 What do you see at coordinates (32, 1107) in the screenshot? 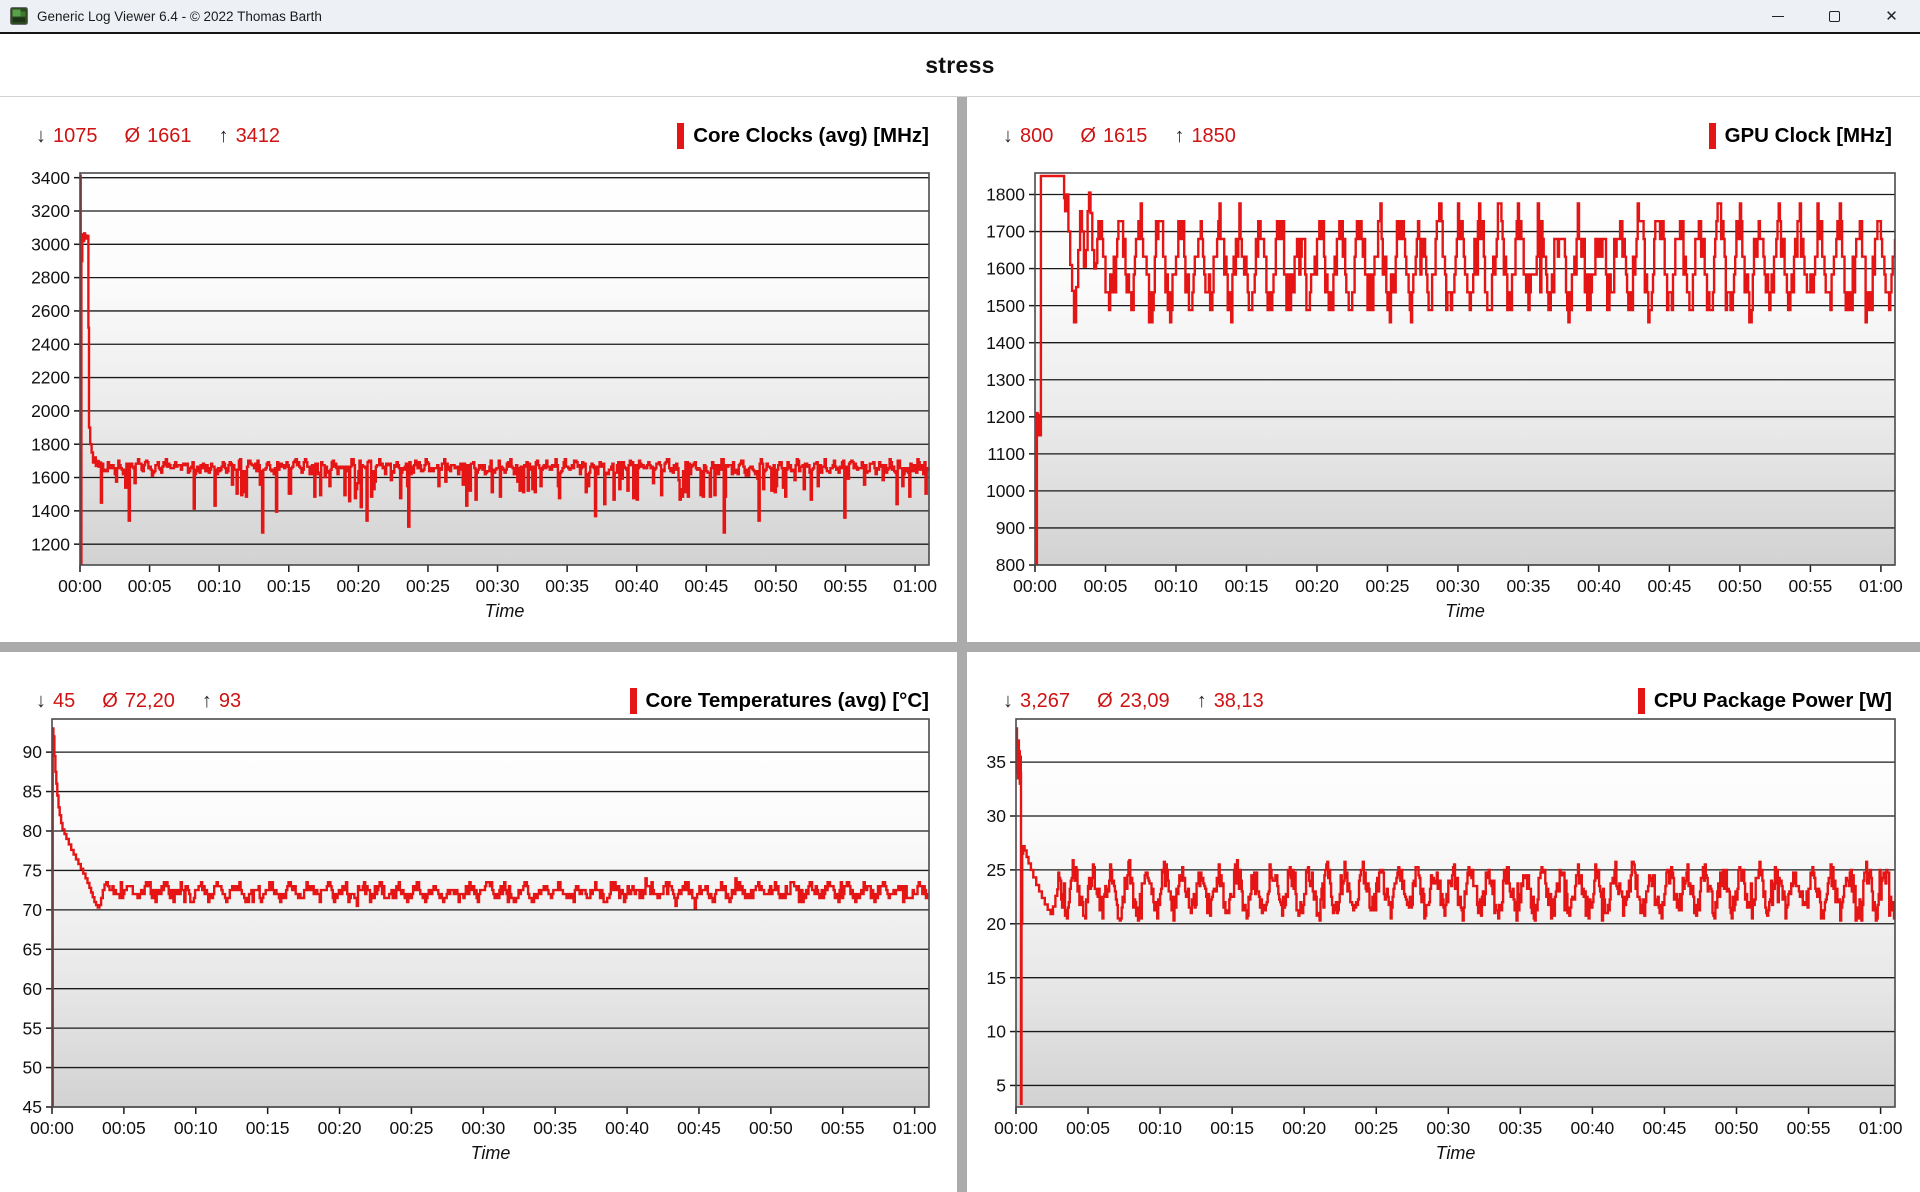
I see `svg-text: 45` at bounding box center [32, 1107].